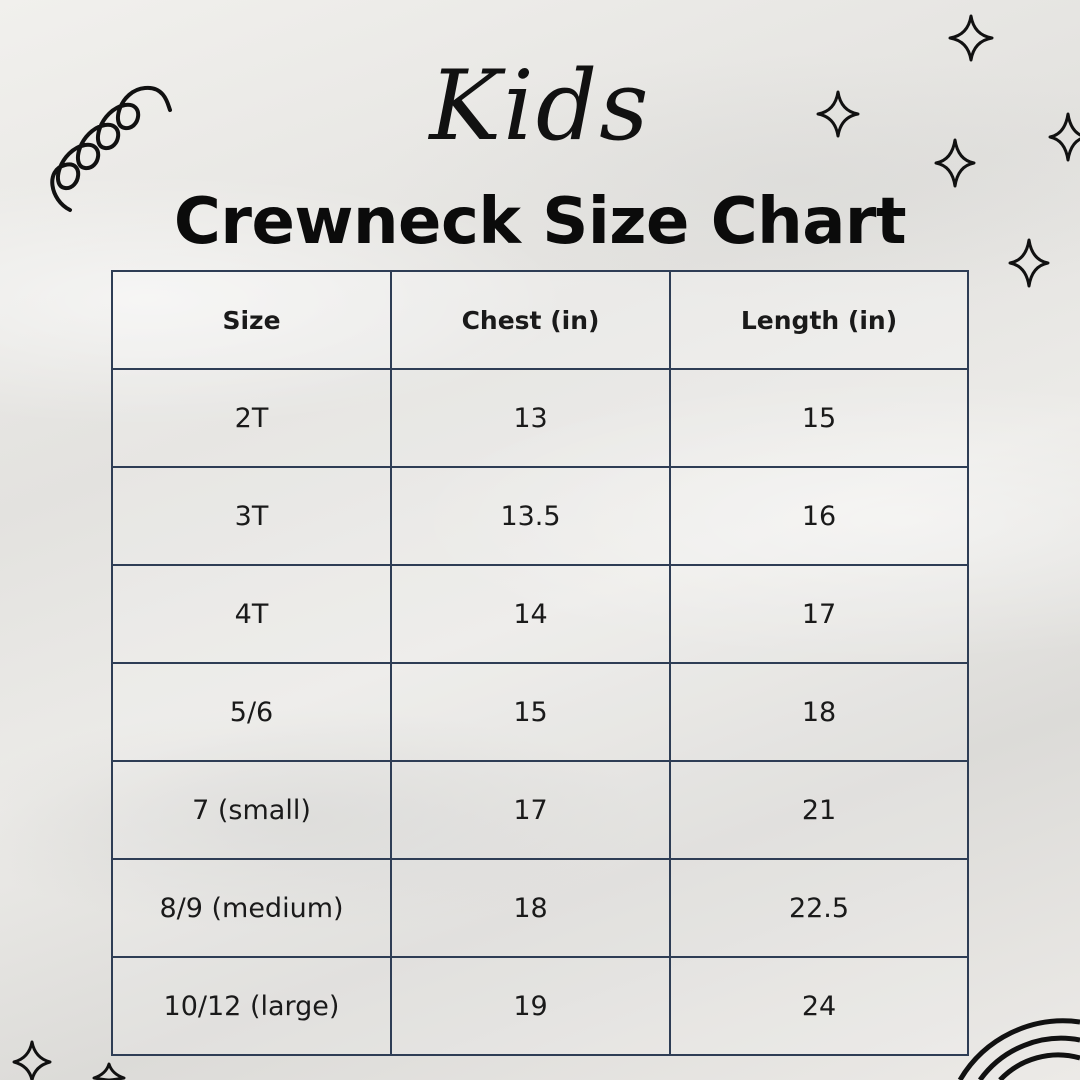 This screenshot has width=1080, height=1080. I want to click on rainbow-arc-icon, so click(1018, 1049).